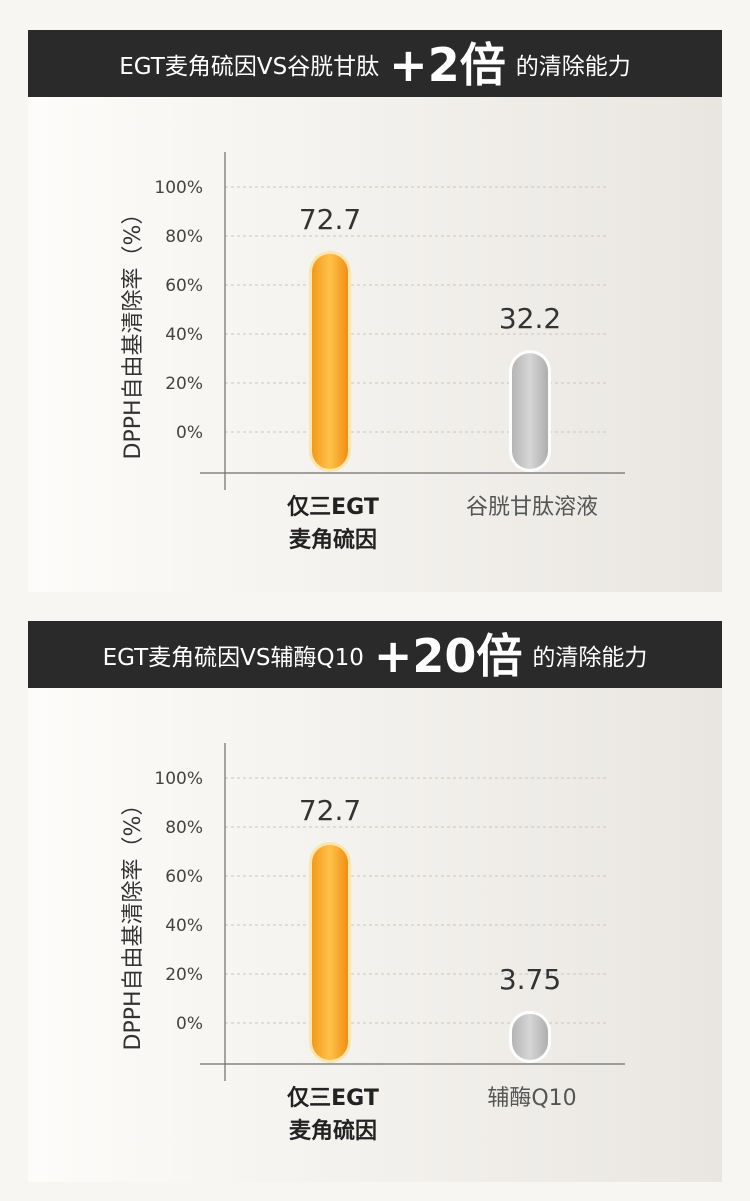 The height and width of the screenshot is (1201, 750). I want to click on banner-multiplier: +20倍, so click(448, 655).